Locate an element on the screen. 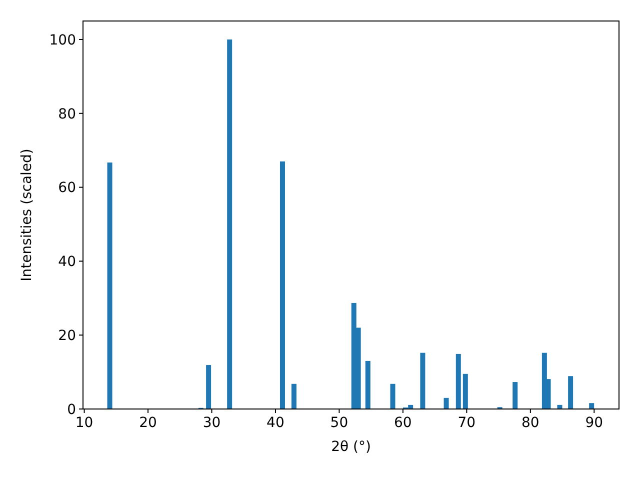 This screenshot has width=640, height=480. y-tick-label: 80 is located at coordinates (67, 114).